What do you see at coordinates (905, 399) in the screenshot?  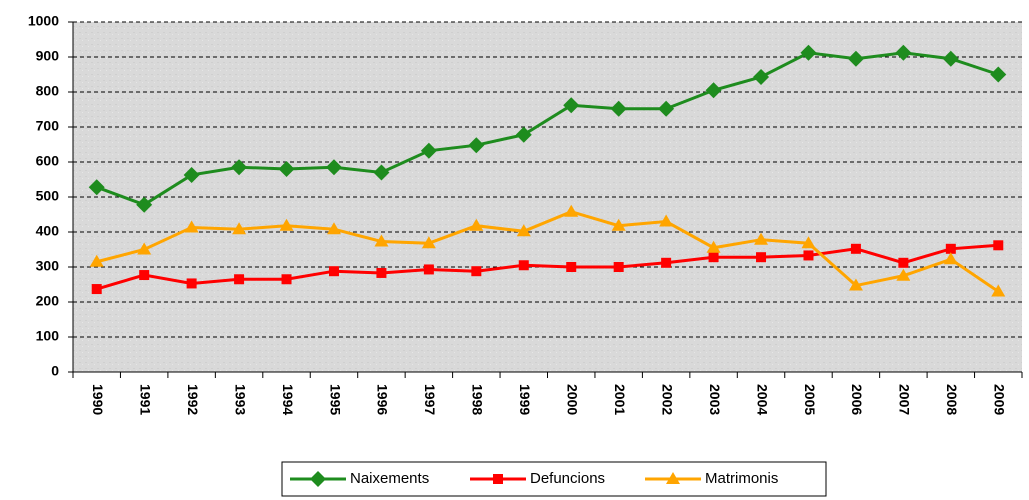 I see `x-tick-label: 2007` at bounding box center [905, 399].